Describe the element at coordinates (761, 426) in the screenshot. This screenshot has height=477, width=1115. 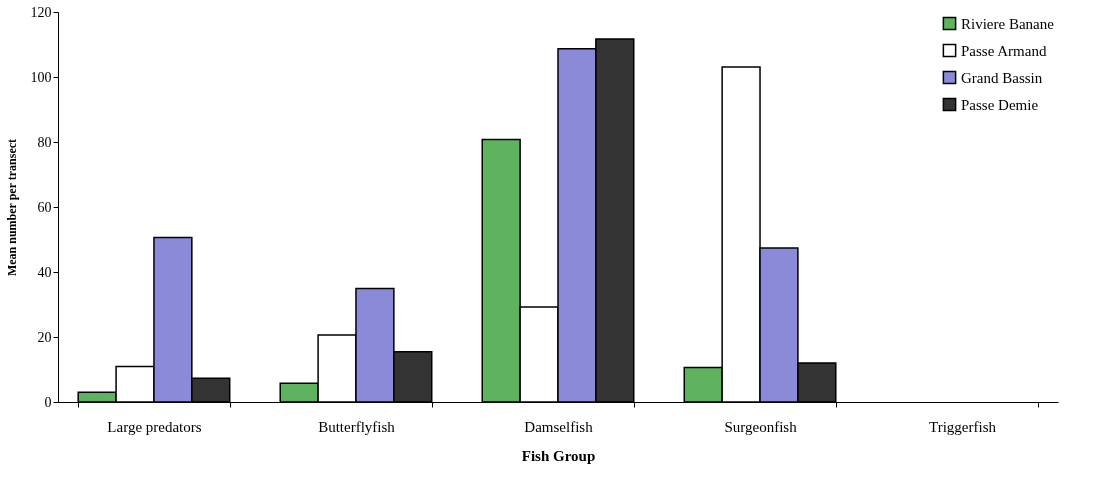
I see `x-tick-label: Surgeonfish` at that location.